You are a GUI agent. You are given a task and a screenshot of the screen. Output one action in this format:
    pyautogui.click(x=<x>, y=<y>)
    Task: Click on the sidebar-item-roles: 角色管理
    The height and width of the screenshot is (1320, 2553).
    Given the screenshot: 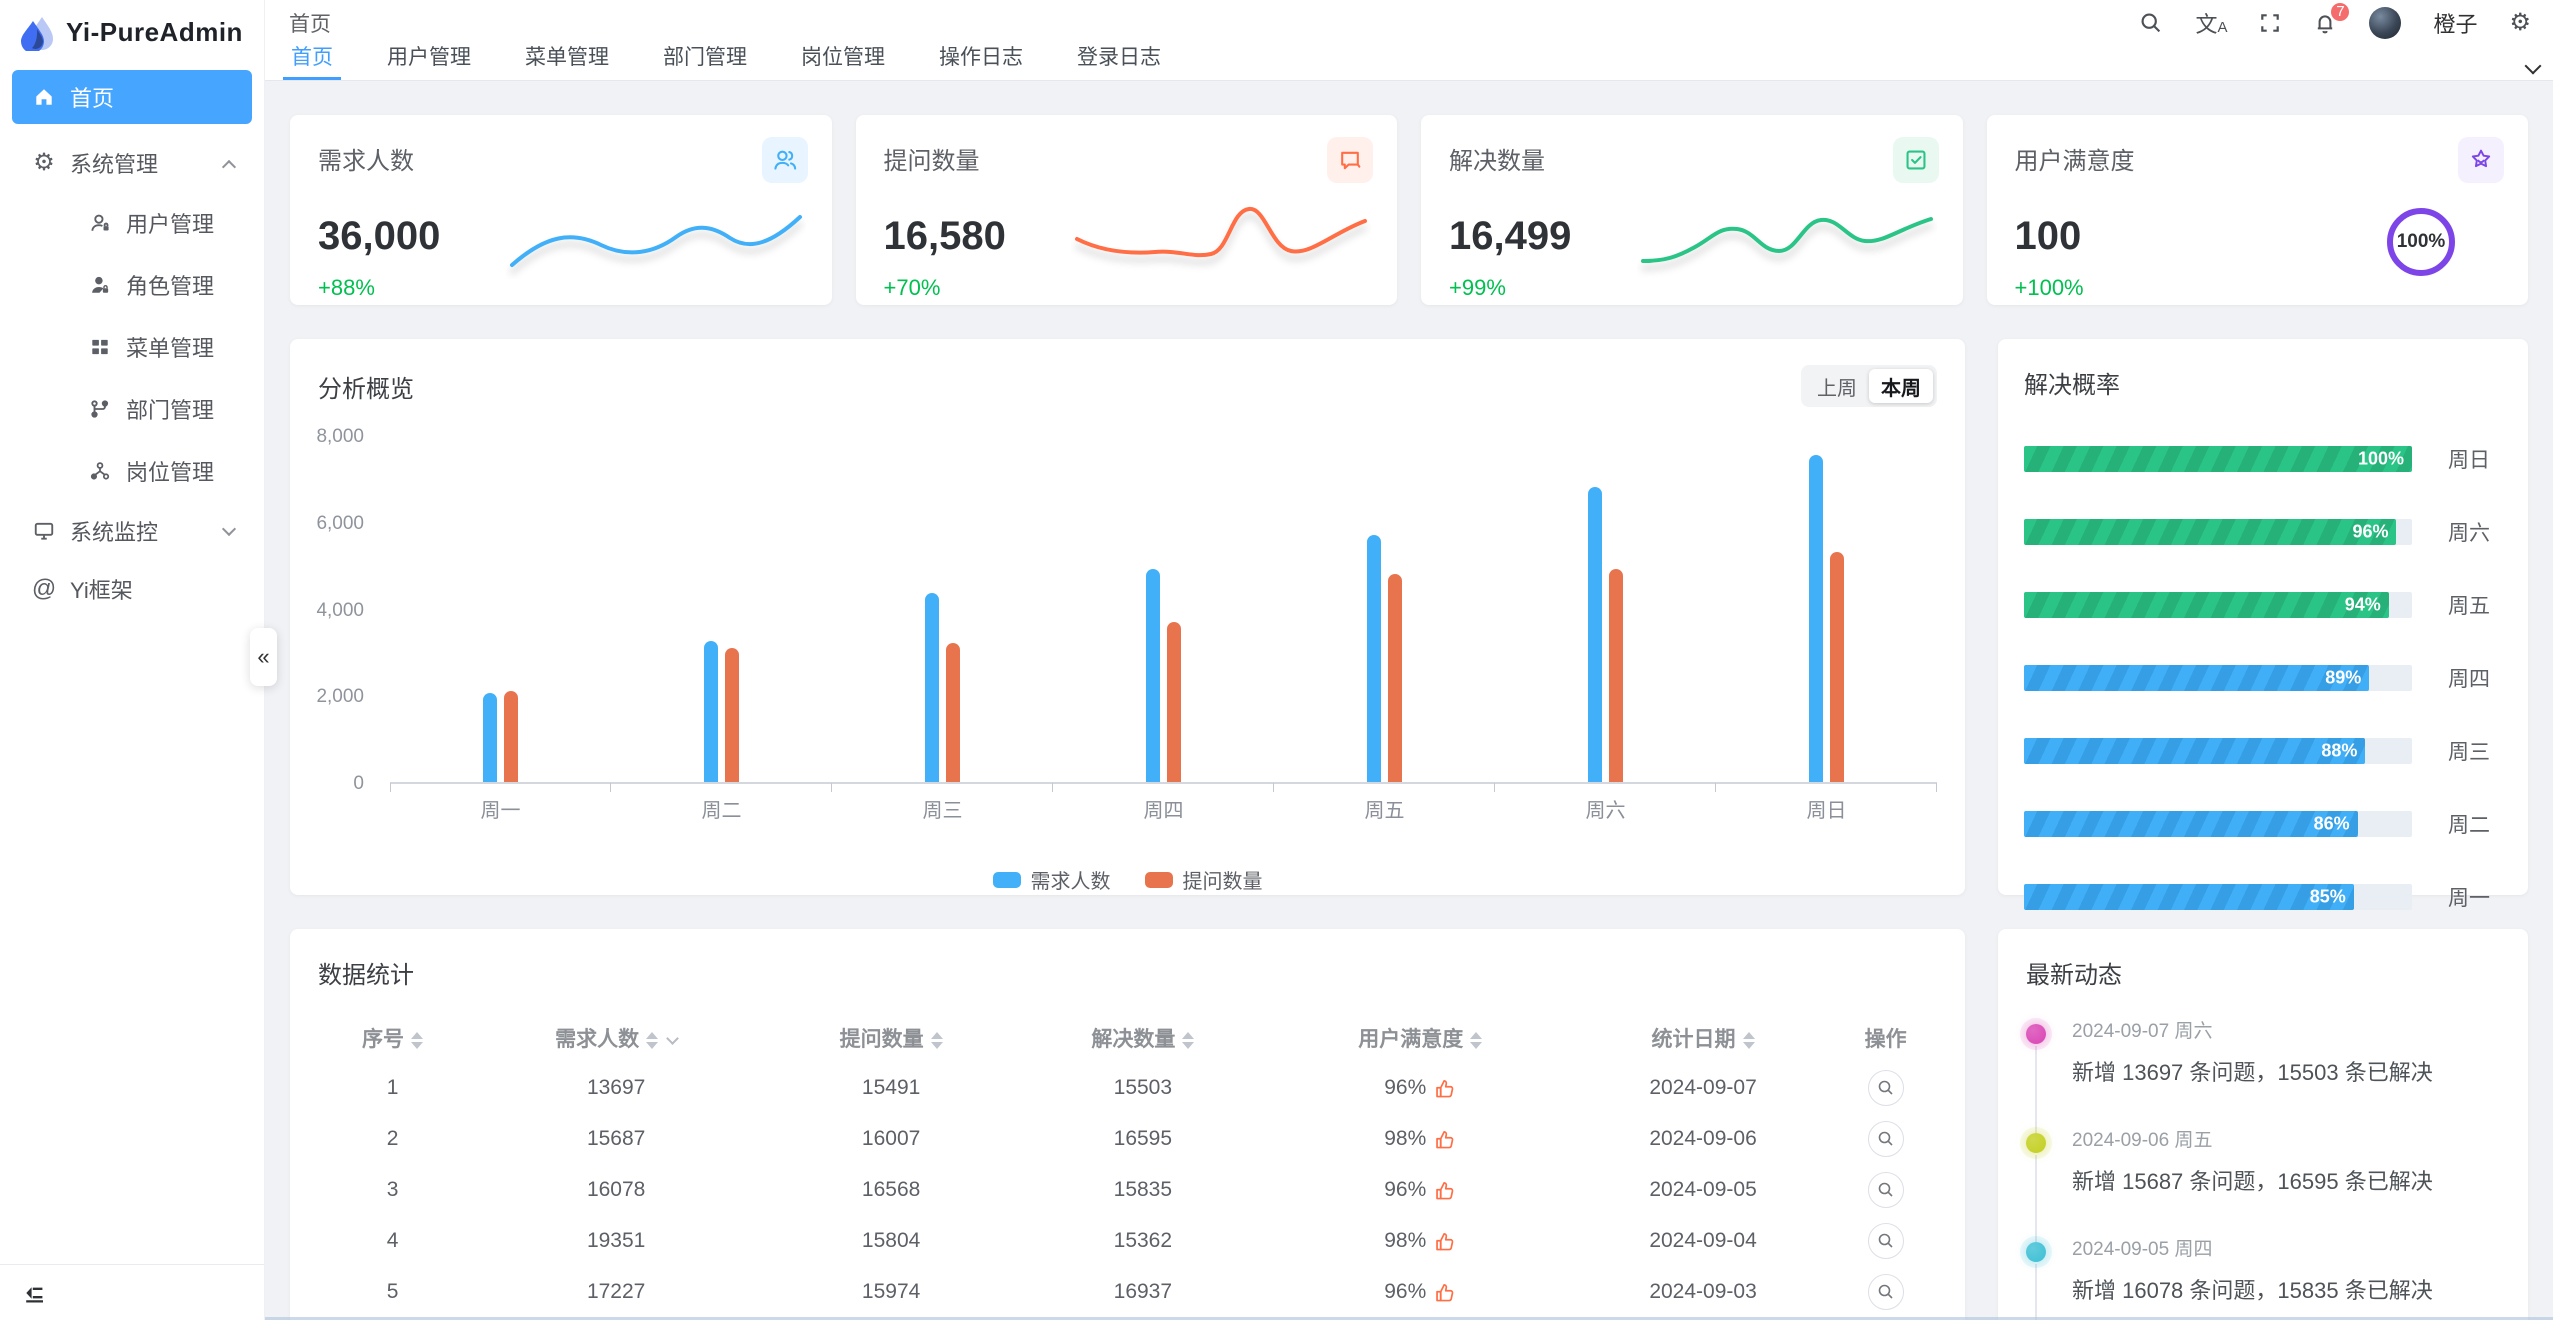 What is the action you would take?
    pyautogui.click(x=132, y=285)
    